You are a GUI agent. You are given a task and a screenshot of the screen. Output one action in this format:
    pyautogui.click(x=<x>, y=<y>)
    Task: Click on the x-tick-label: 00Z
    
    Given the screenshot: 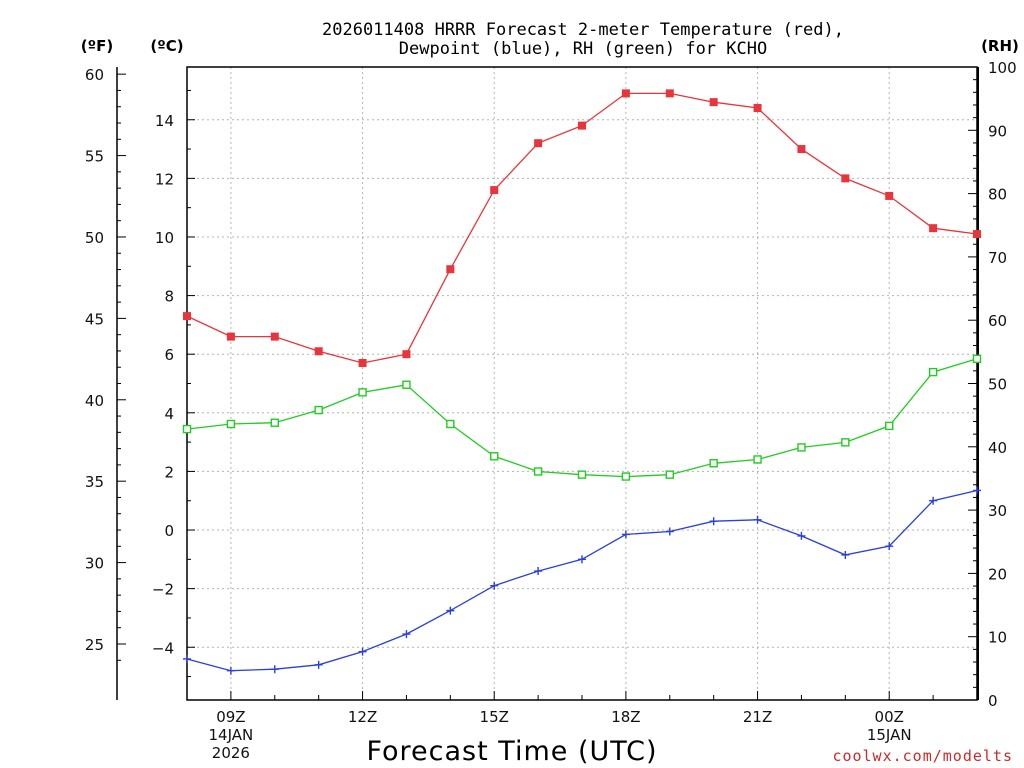 What is the action you would take?
    pyautogui.click(x=889, y=717)
    